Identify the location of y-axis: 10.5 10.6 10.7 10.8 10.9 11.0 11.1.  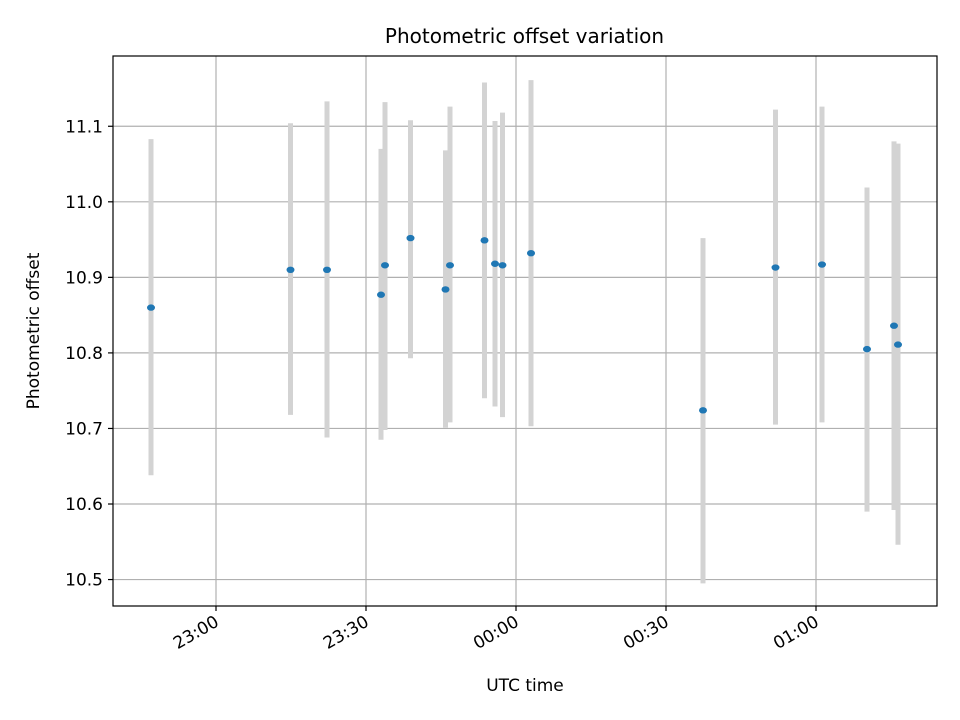
(89, 354).